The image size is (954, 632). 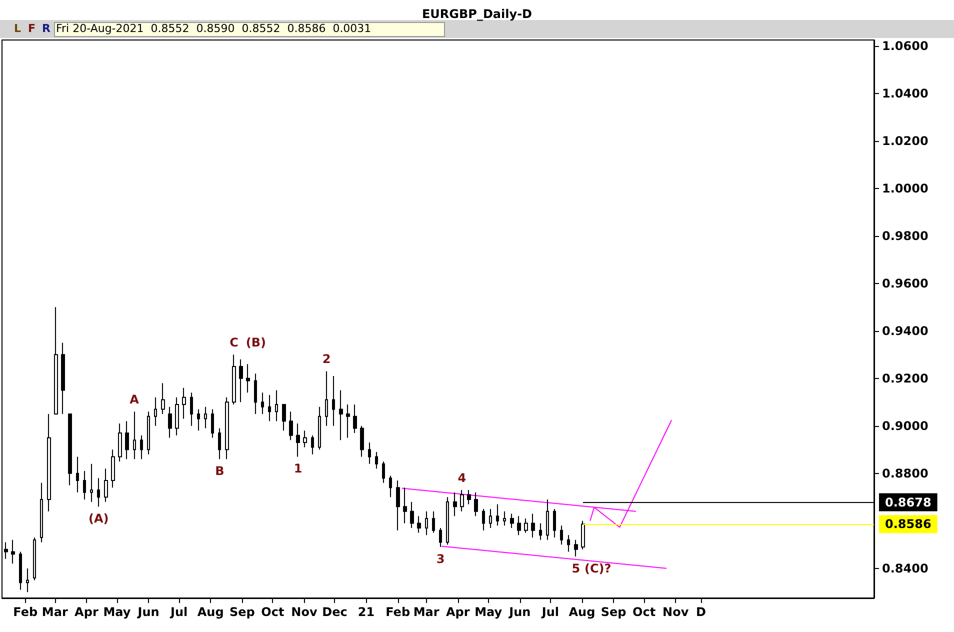 I want to click on ref-line-label: 0.8678, so click(x=908, y=502).